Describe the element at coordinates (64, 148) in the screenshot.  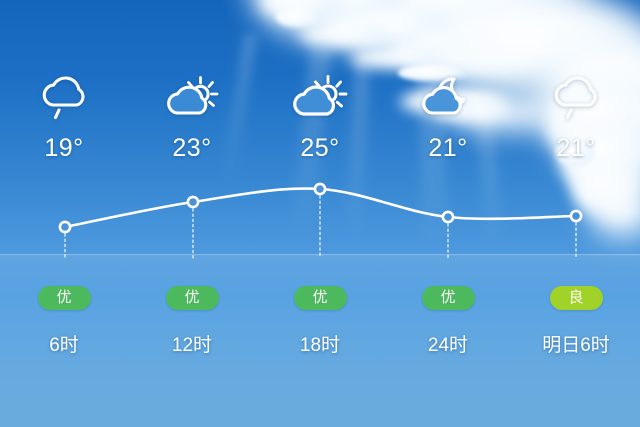
I see `temperature-value: 19°` at that location.